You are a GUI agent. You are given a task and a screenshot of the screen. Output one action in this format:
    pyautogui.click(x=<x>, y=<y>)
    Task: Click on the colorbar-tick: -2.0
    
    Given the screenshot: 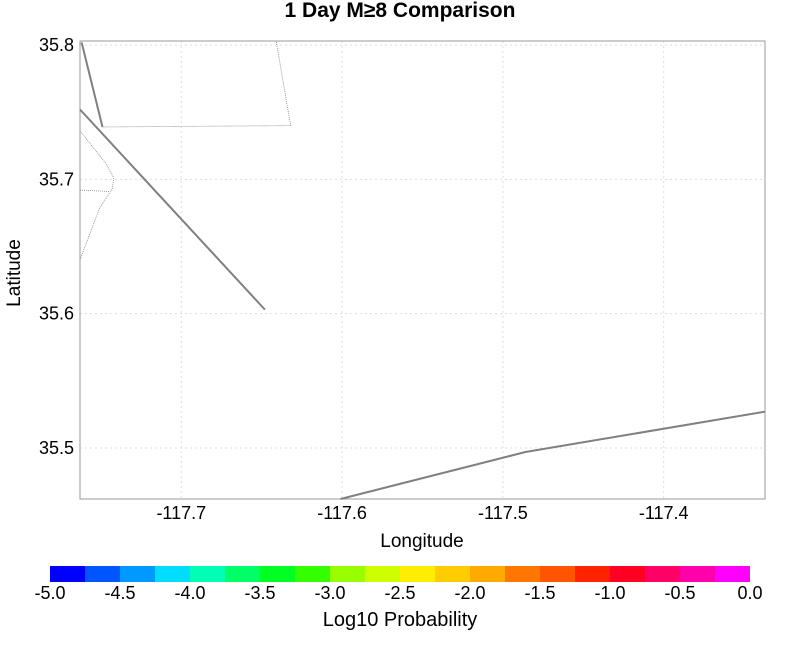 What is the action you would take?
    pyautogui.click(x=470, y=593)
    